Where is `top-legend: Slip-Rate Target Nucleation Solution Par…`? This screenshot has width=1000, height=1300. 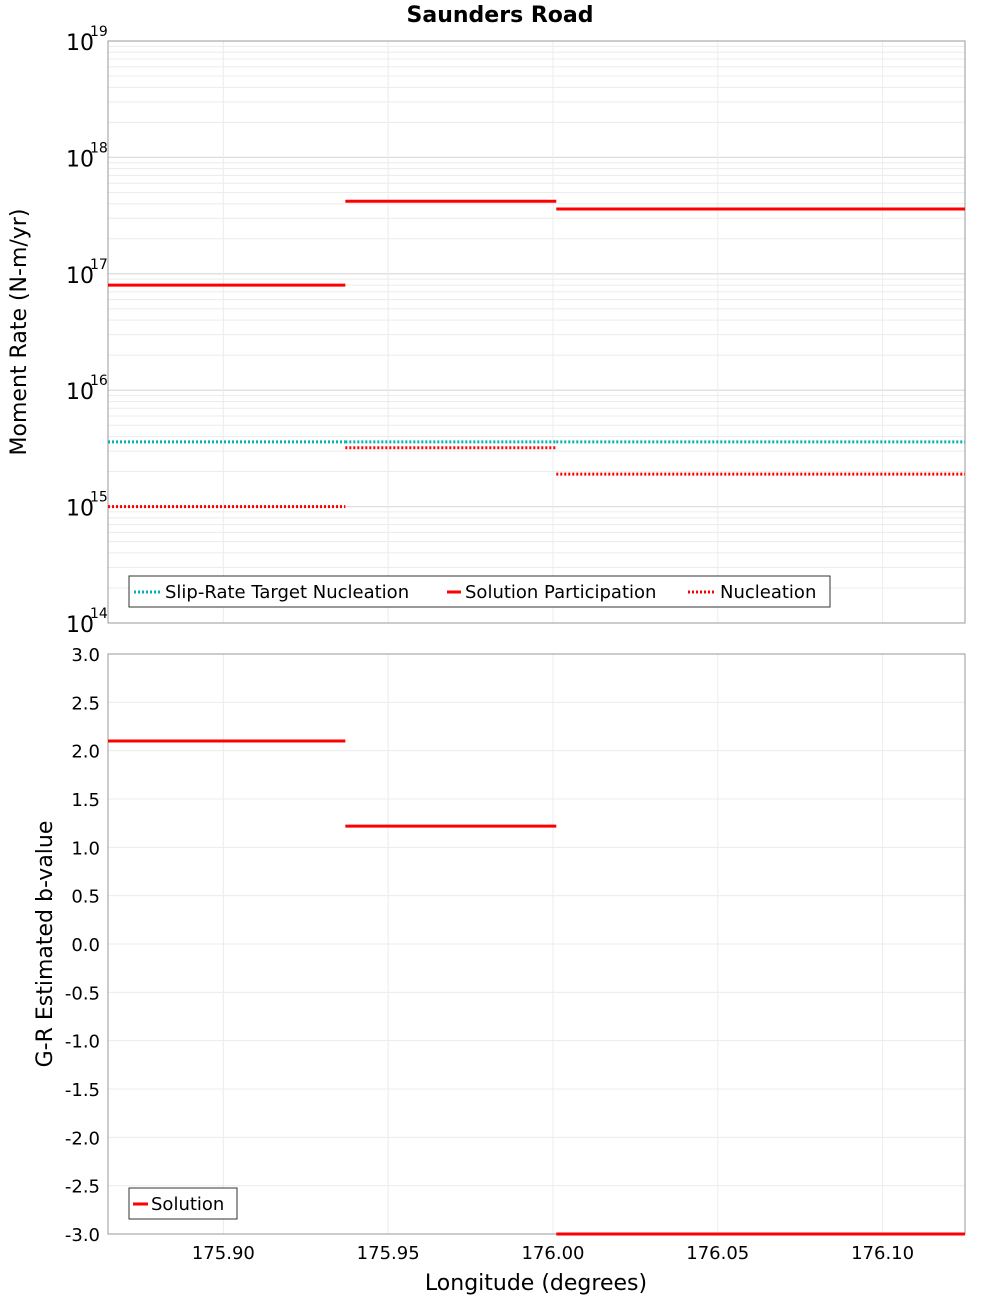
top-legend: Slip-Rate Target Nucleation Solution Par… is located at coordinates (479, 591).